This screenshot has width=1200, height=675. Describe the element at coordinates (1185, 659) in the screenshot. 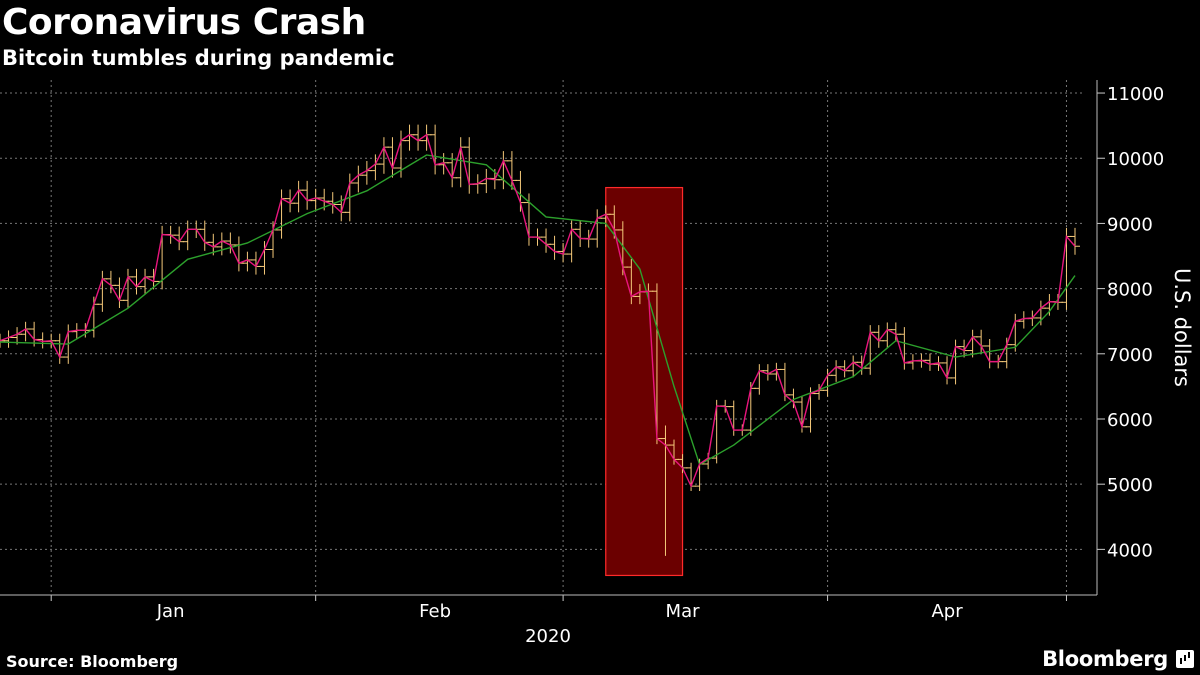

I see `chart-icon` at that location.